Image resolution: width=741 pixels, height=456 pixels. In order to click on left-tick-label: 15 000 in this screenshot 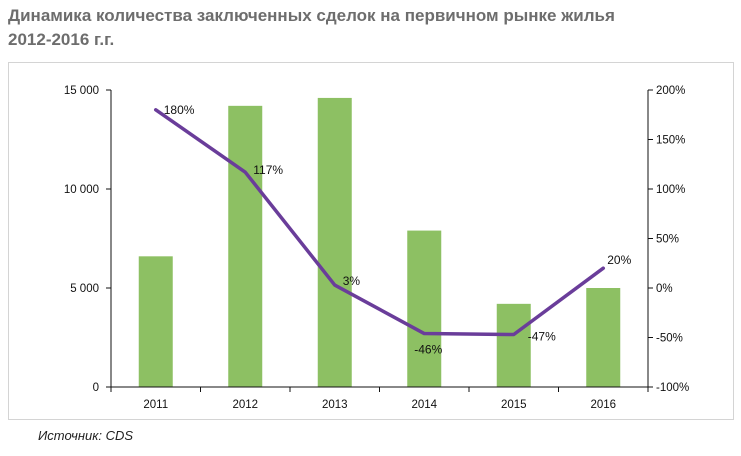, I will do `click(81, 91)`.